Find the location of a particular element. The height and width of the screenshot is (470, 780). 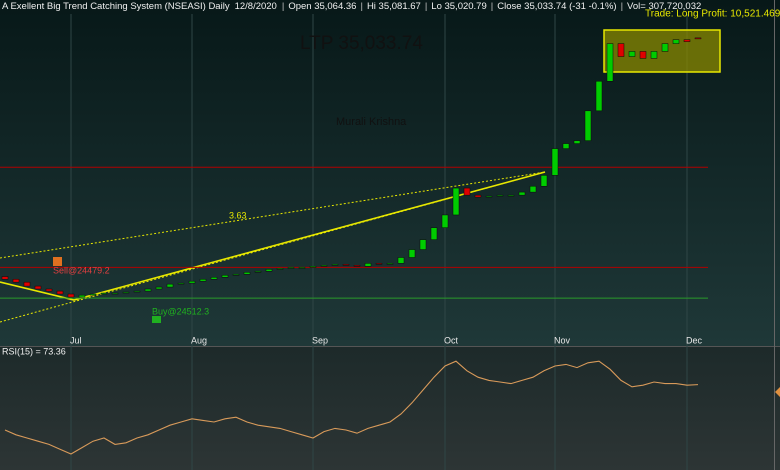

header-high: Hi 35,081.67 is located at coordinates (394, 6).